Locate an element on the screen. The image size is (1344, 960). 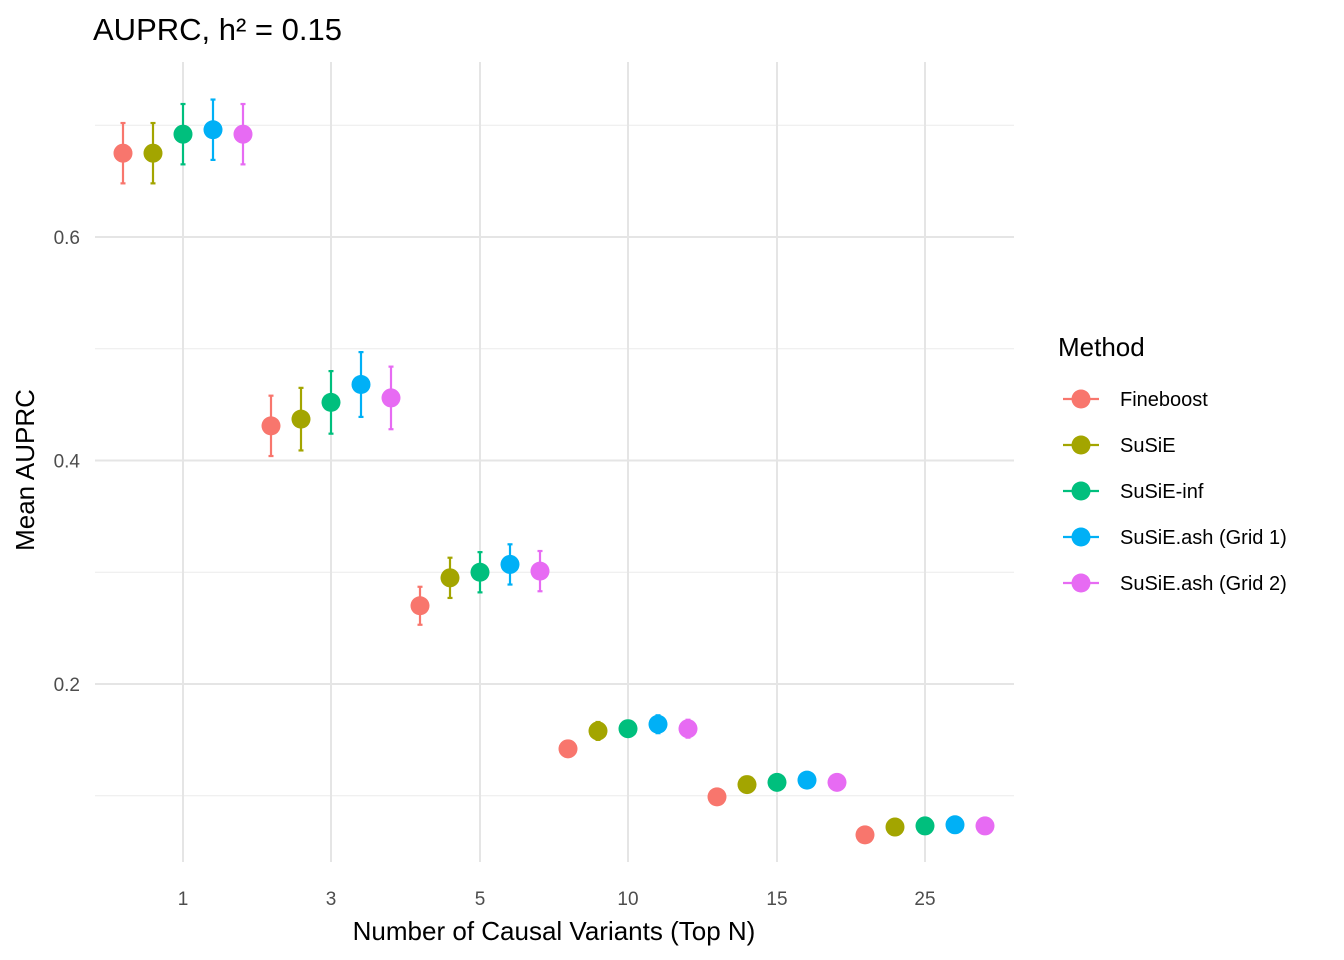
legend-item: SuSiE.ash (Grid 2) is located at coordinates (1175, 584).